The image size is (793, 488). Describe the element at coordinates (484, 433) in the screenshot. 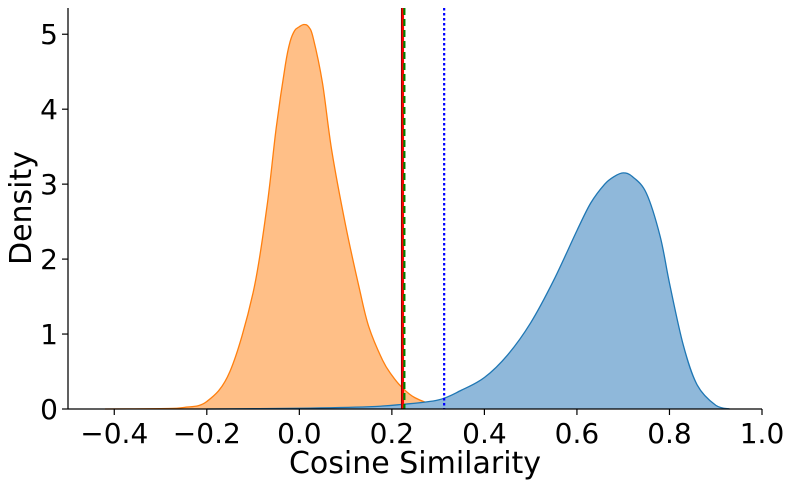

I see `x-tick-label: 0.4` at that location.